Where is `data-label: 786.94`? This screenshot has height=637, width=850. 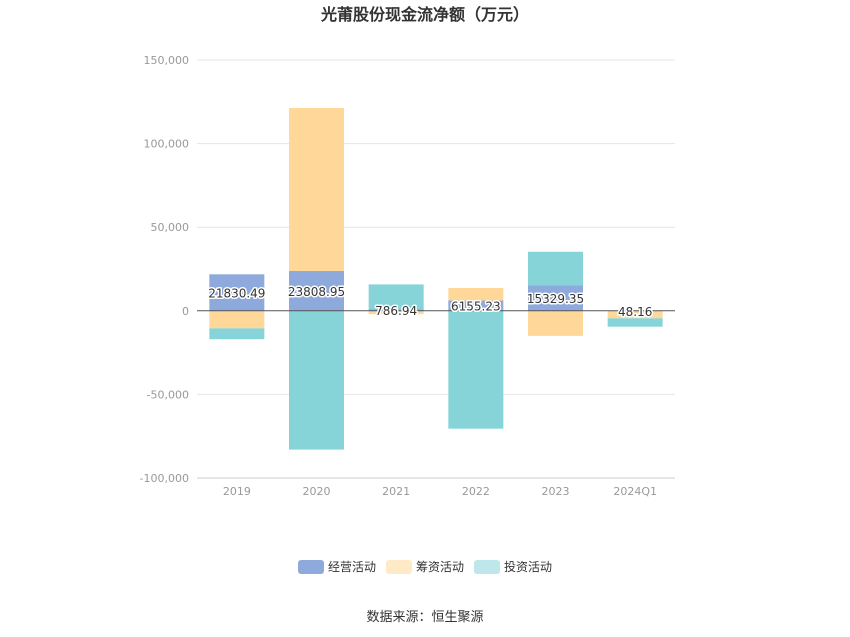
data-label: 786.94 is located at coordinates (396, 311).